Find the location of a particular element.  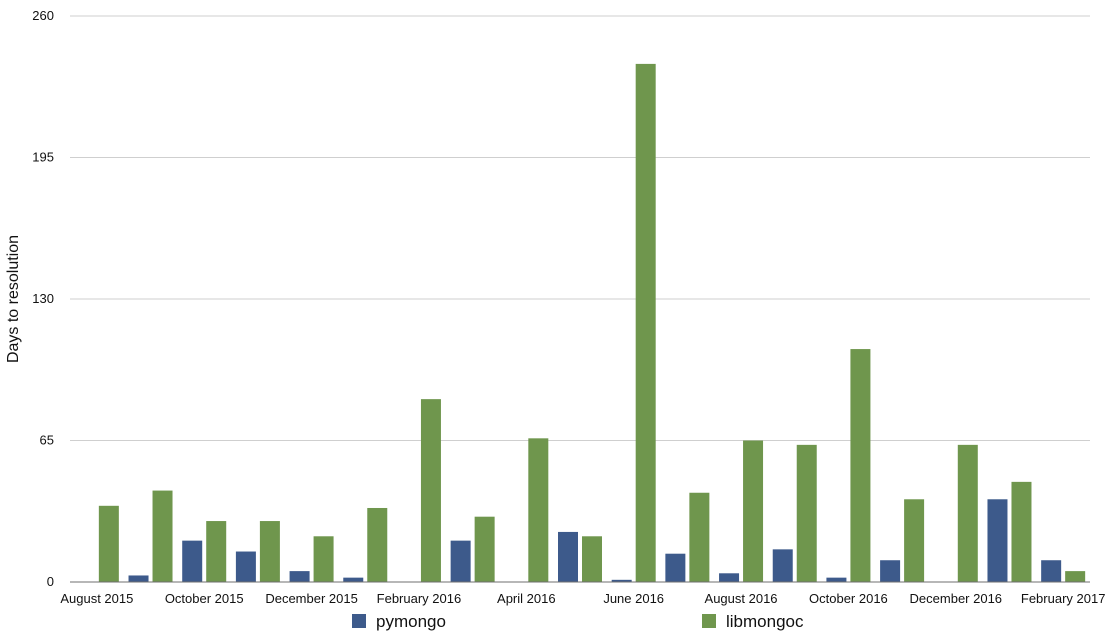

x-tick-label-august-2016: August 2016 is located at coordinates (741, 598).